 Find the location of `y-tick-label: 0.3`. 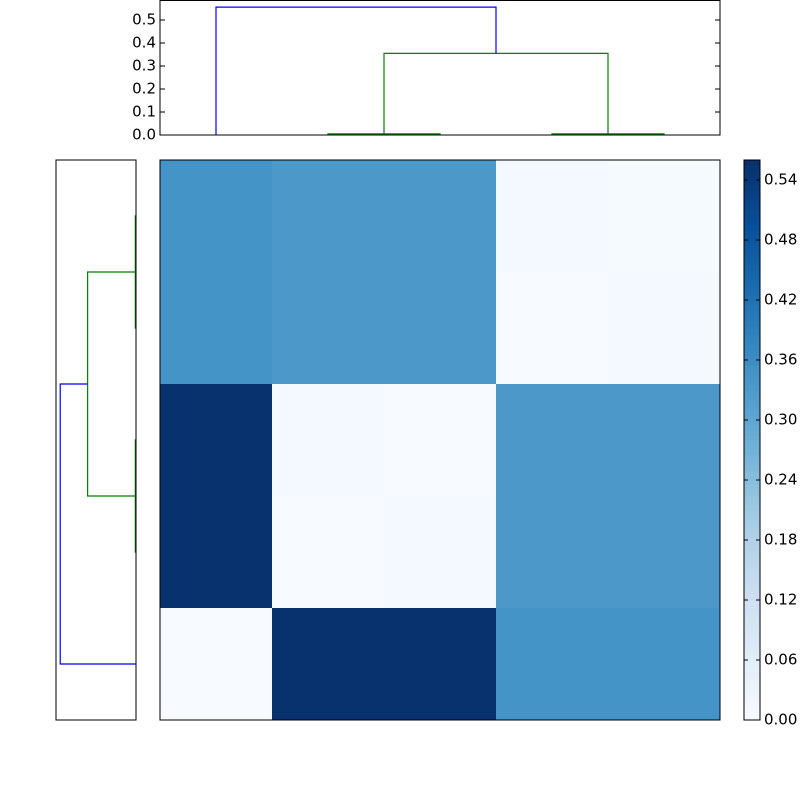

y-tick-label: 0.3 is located at coordinates (144, 66).